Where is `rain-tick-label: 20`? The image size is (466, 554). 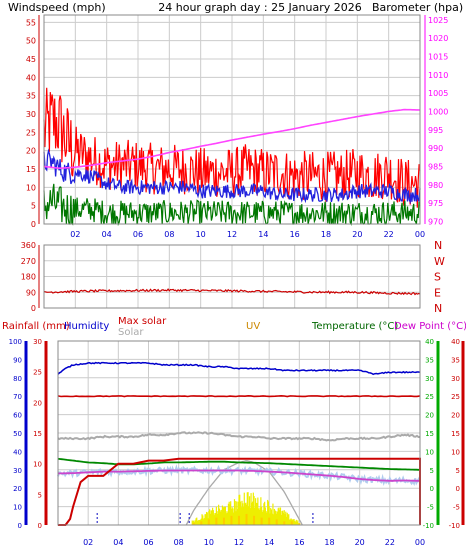
rain-tick-label: 20 is located at coordinates (37, 403).